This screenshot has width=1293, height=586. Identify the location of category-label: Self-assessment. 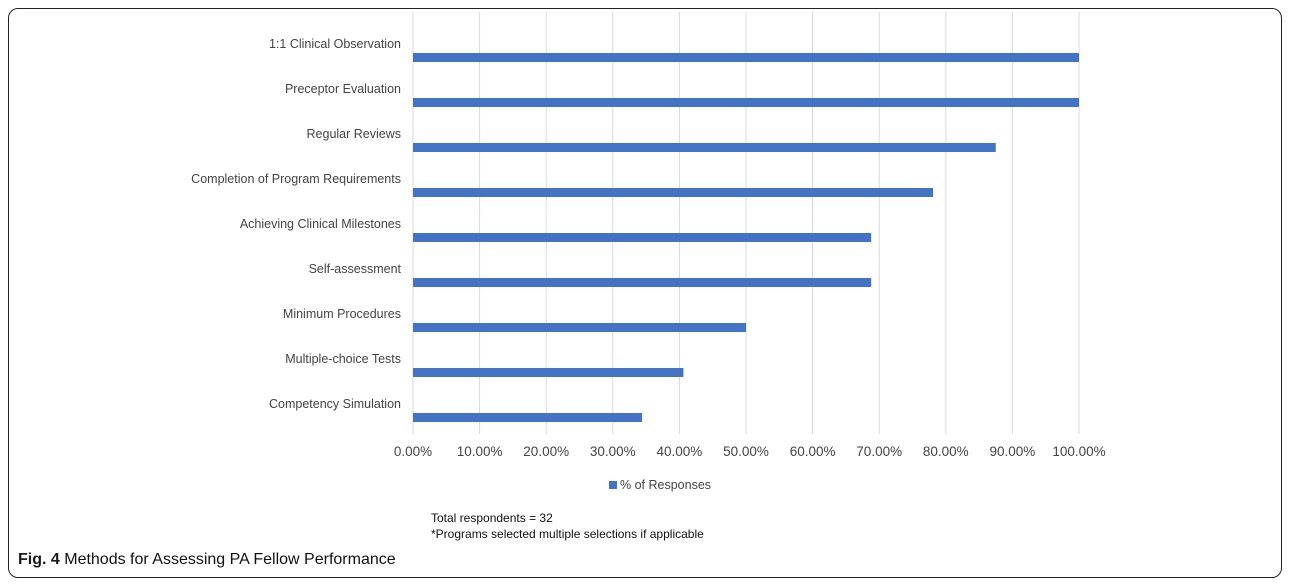
(355, 269).